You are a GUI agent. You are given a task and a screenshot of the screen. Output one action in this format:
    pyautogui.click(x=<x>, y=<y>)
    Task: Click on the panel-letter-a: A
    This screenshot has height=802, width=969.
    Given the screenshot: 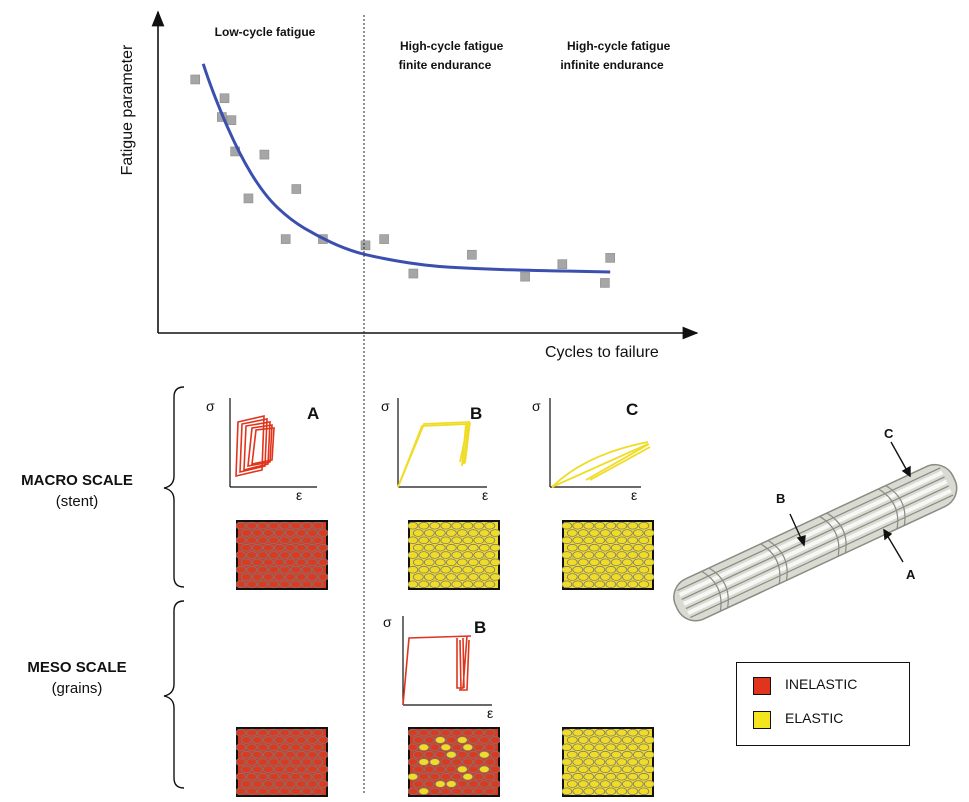 What is the action you would take?
    pyautogui.click(x=313, y=413)
    